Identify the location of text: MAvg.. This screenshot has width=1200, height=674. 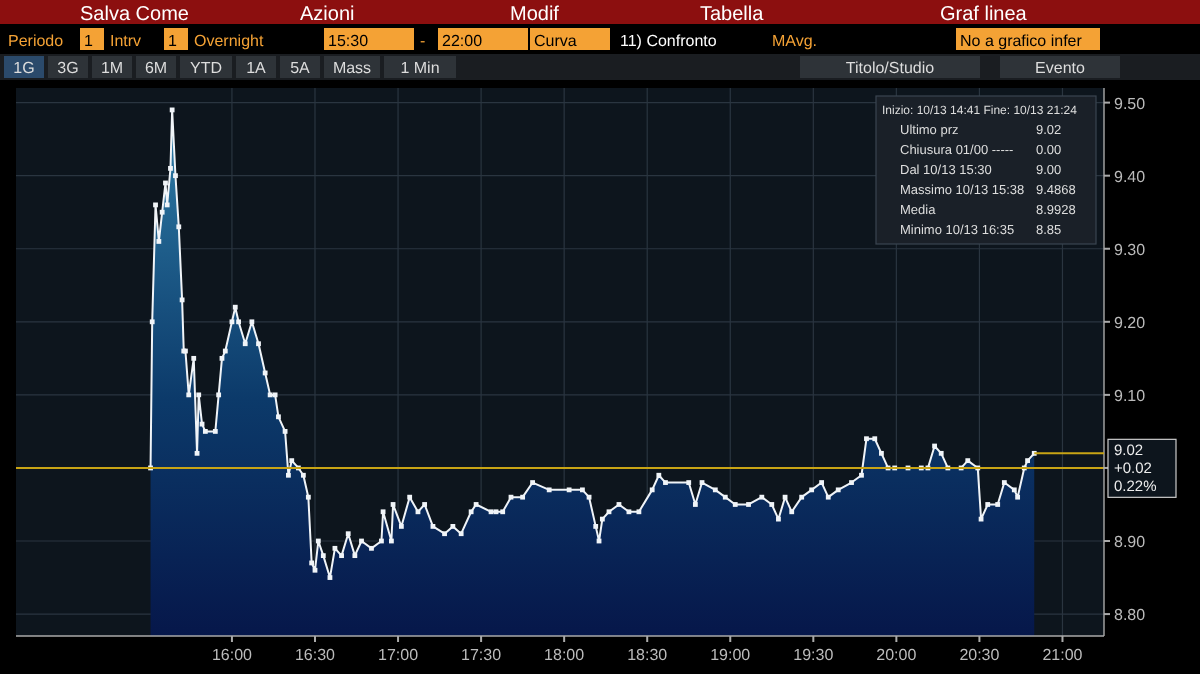
(795, 41).